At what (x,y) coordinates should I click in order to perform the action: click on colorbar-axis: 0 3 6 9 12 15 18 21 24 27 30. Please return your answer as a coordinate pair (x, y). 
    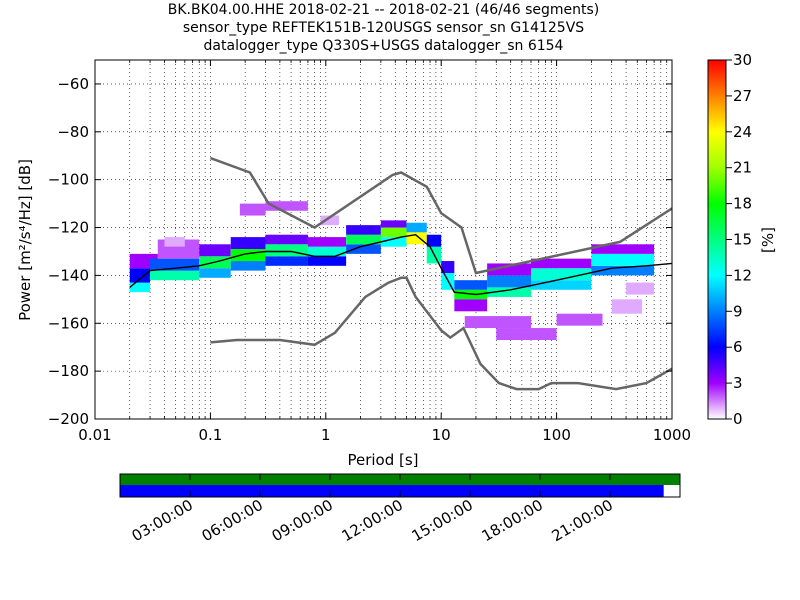
    Looking at the image, I should click on (739, 239).